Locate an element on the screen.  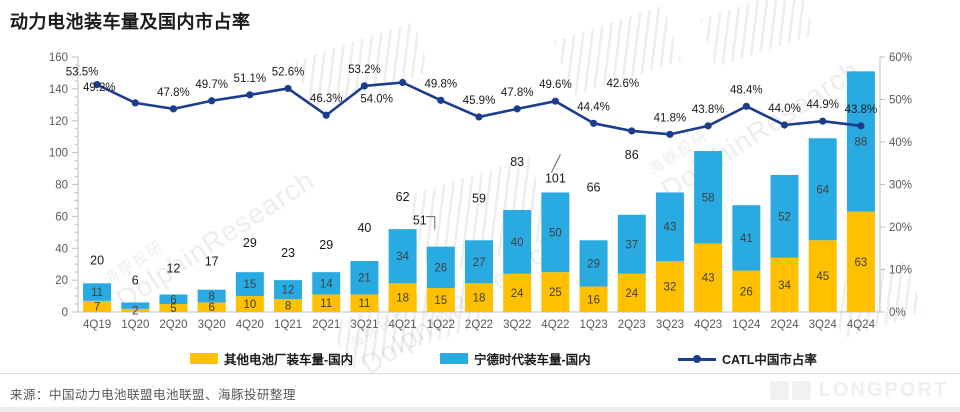
bar-catl-label: 27 is located at coordinates (479, 263).